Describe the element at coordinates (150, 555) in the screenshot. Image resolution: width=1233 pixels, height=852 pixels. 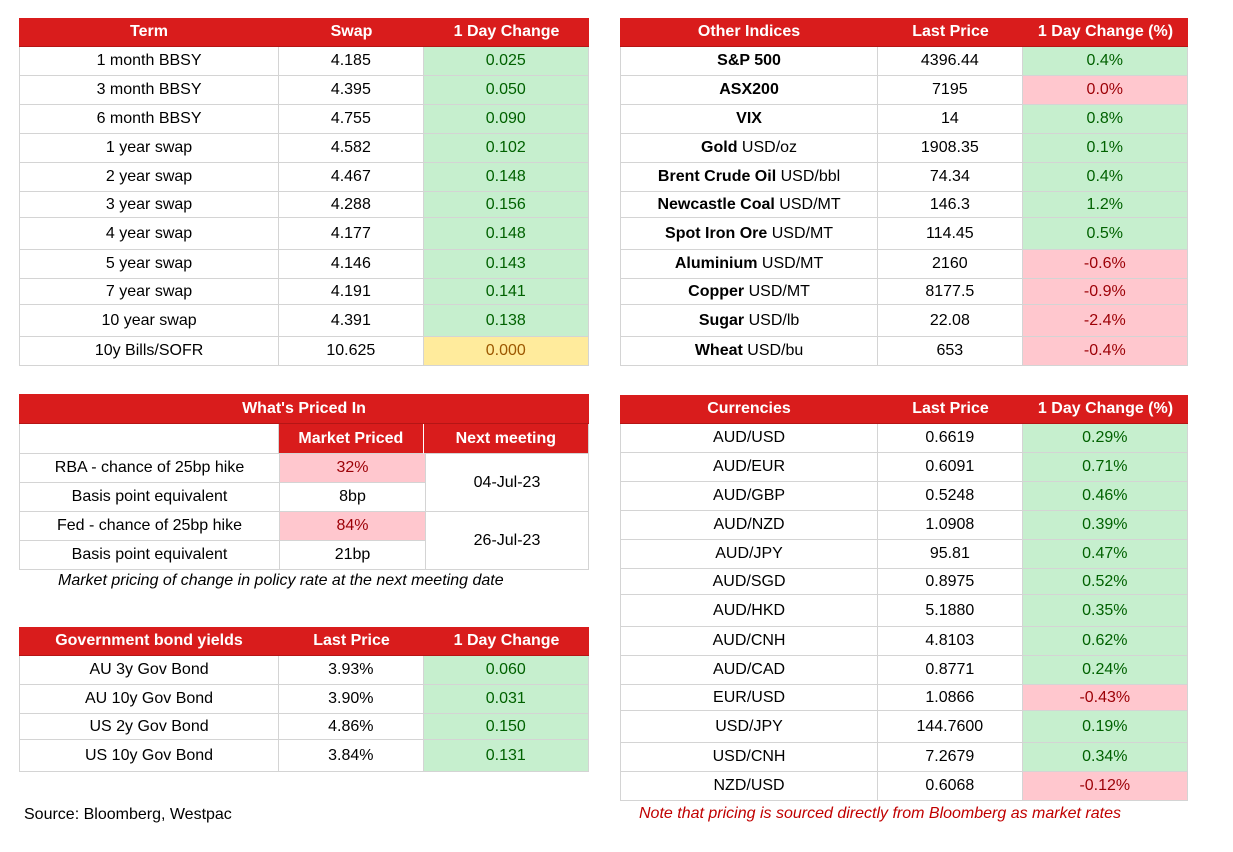
I see `fed-bp-label: Basis point equivalent` at that location.